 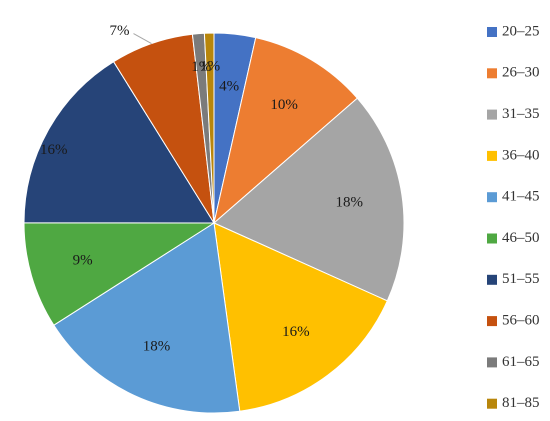 I want to click on pie-slice-26–30, so click(x=285, y=131).